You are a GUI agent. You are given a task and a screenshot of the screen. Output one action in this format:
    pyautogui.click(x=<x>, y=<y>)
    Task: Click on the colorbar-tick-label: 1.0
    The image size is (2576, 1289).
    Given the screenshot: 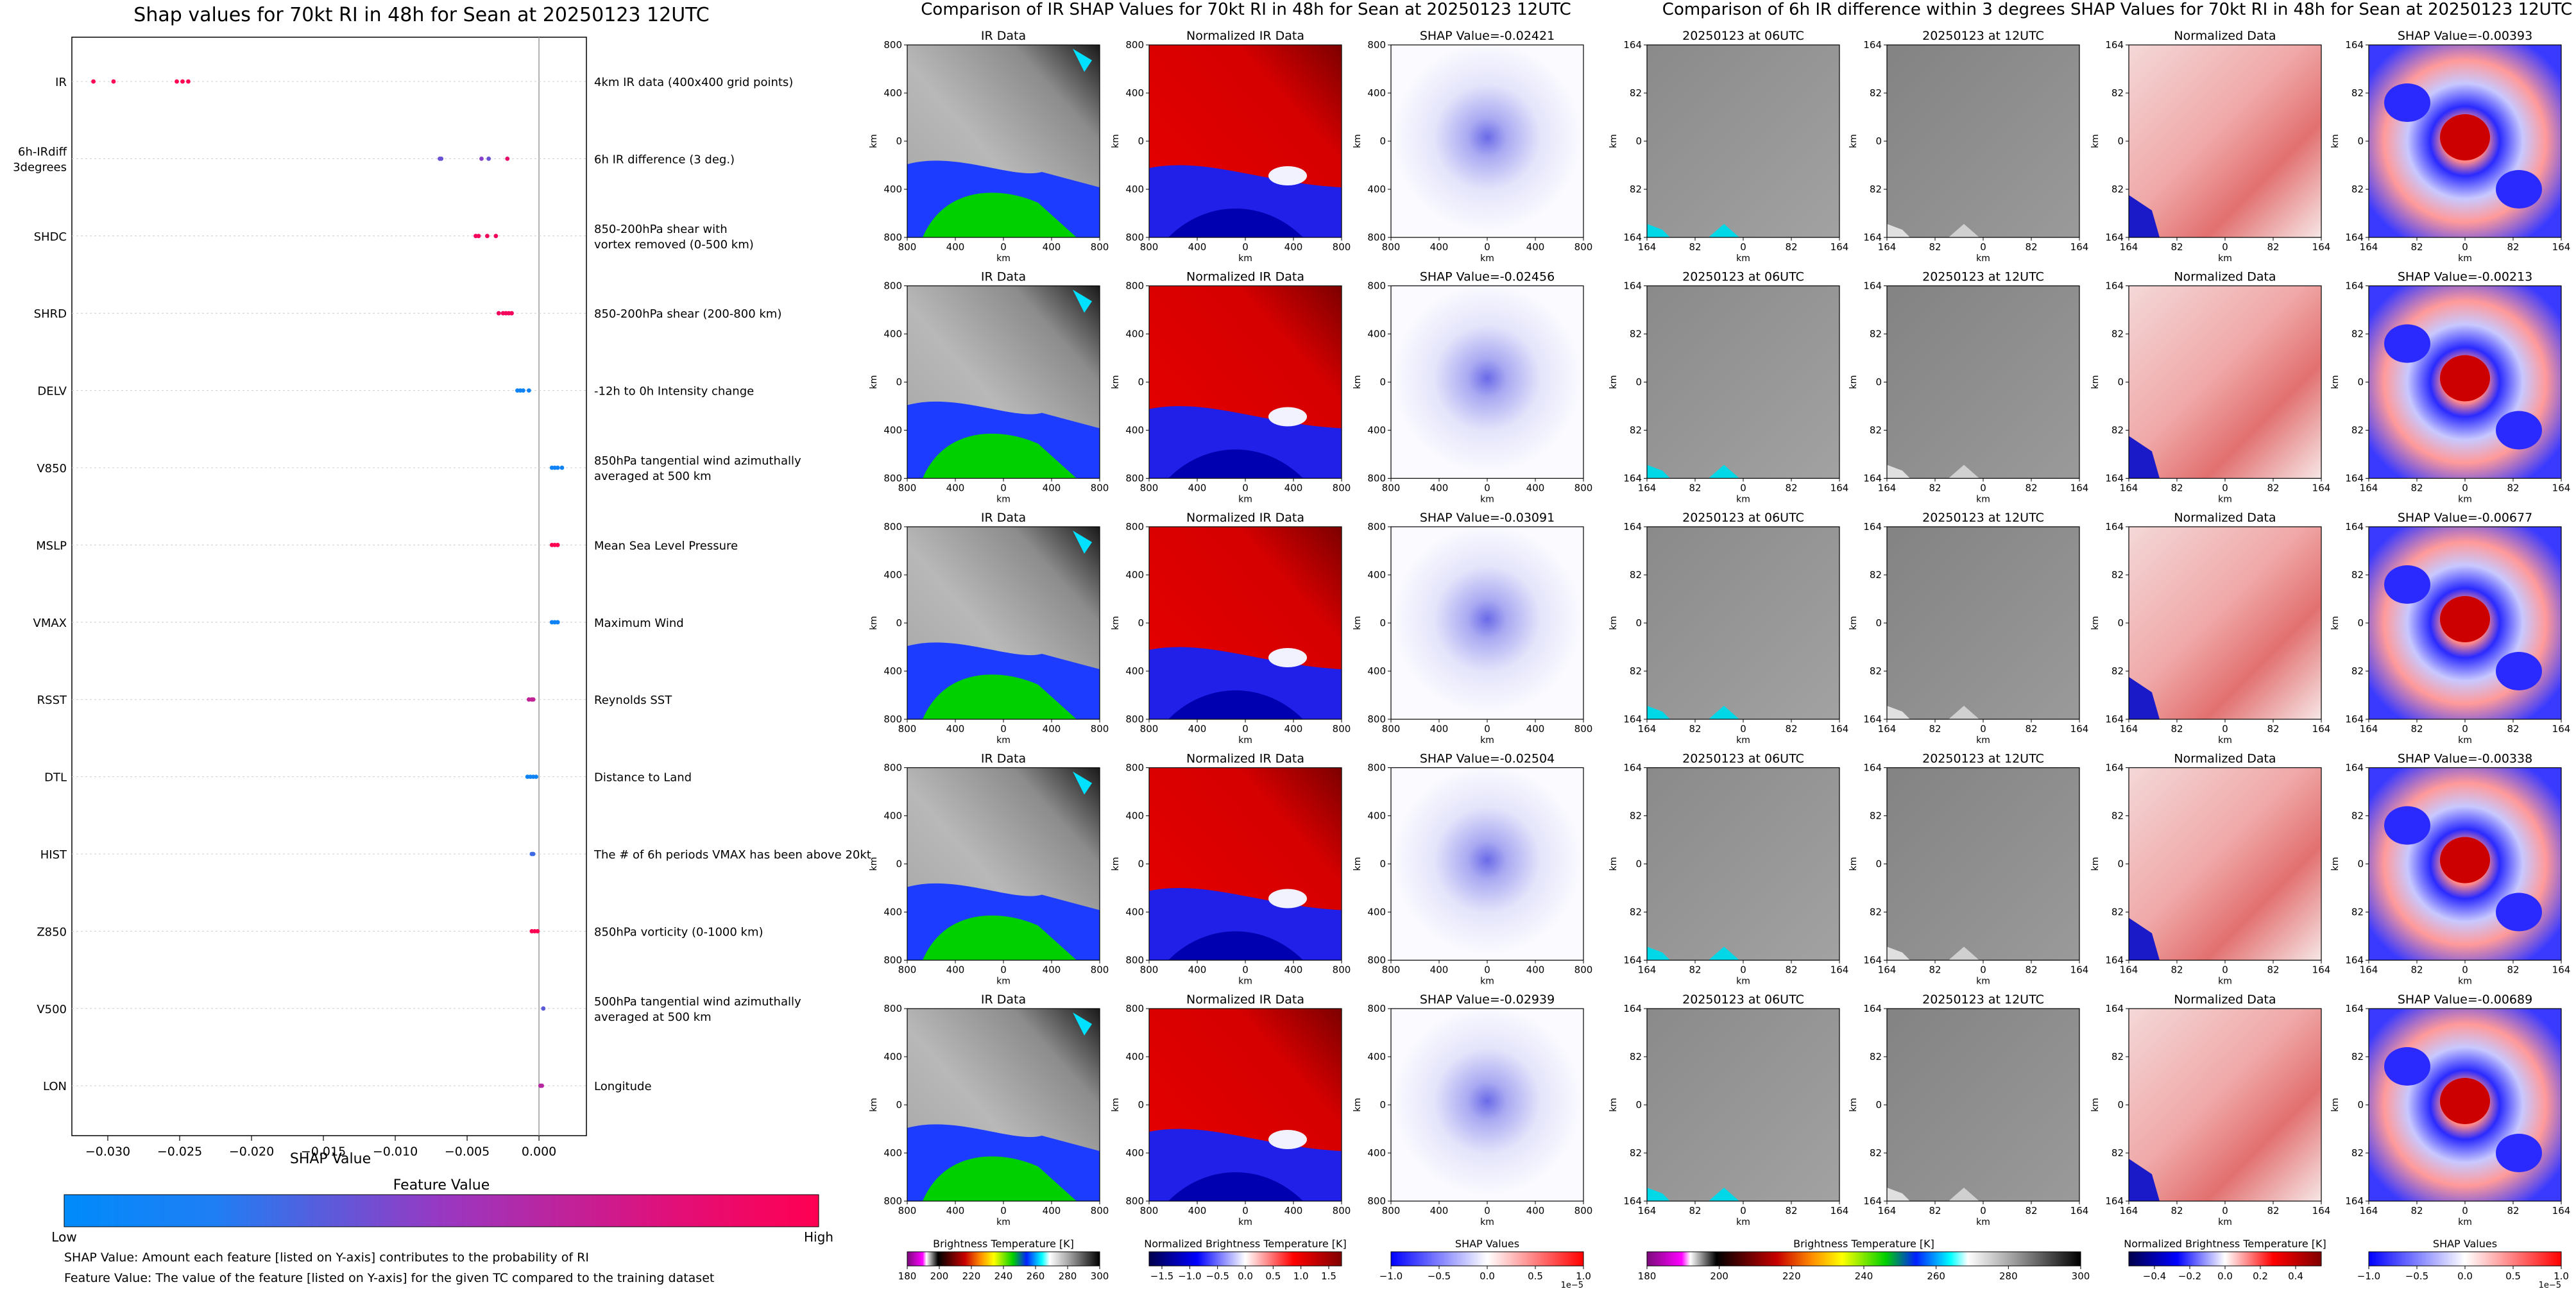 What is the action you would take?
    pyautogui.click(x=1301, y=1276)
    